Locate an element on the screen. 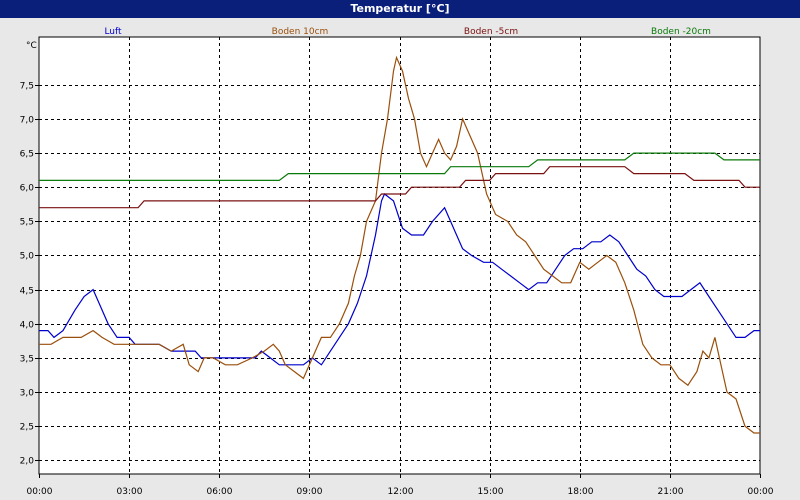  y-tick-label: 7,0 is located at coordinates (27, 121).